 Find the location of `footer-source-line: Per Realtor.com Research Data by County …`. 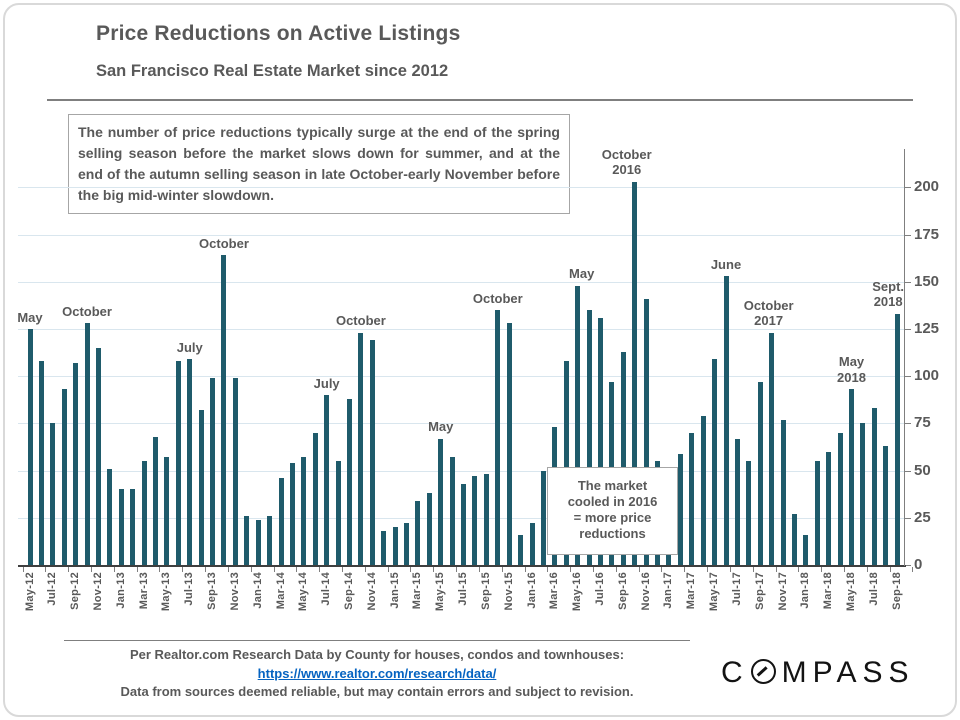

footer-source-line: Per Realtor.com Research Data by County … is located at coordinates (377, 654).